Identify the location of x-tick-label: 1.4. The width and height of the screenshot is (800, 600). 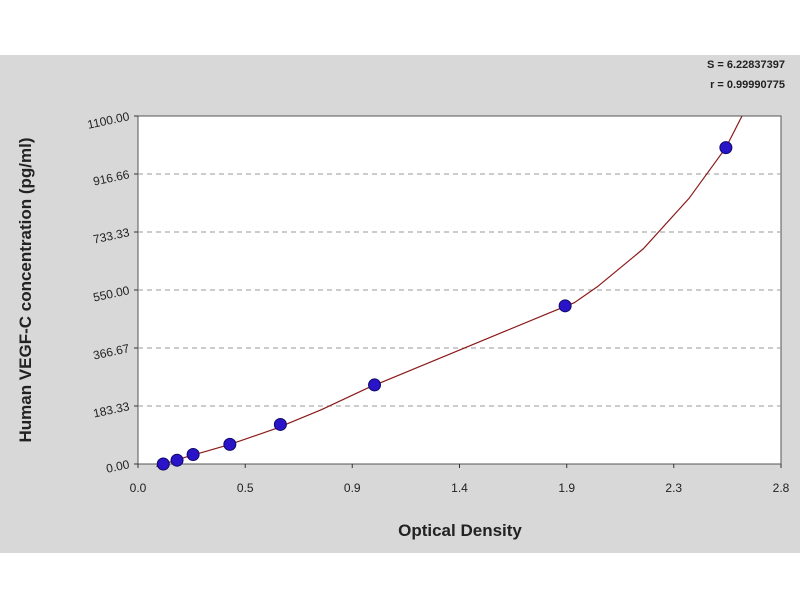
(459, 488).